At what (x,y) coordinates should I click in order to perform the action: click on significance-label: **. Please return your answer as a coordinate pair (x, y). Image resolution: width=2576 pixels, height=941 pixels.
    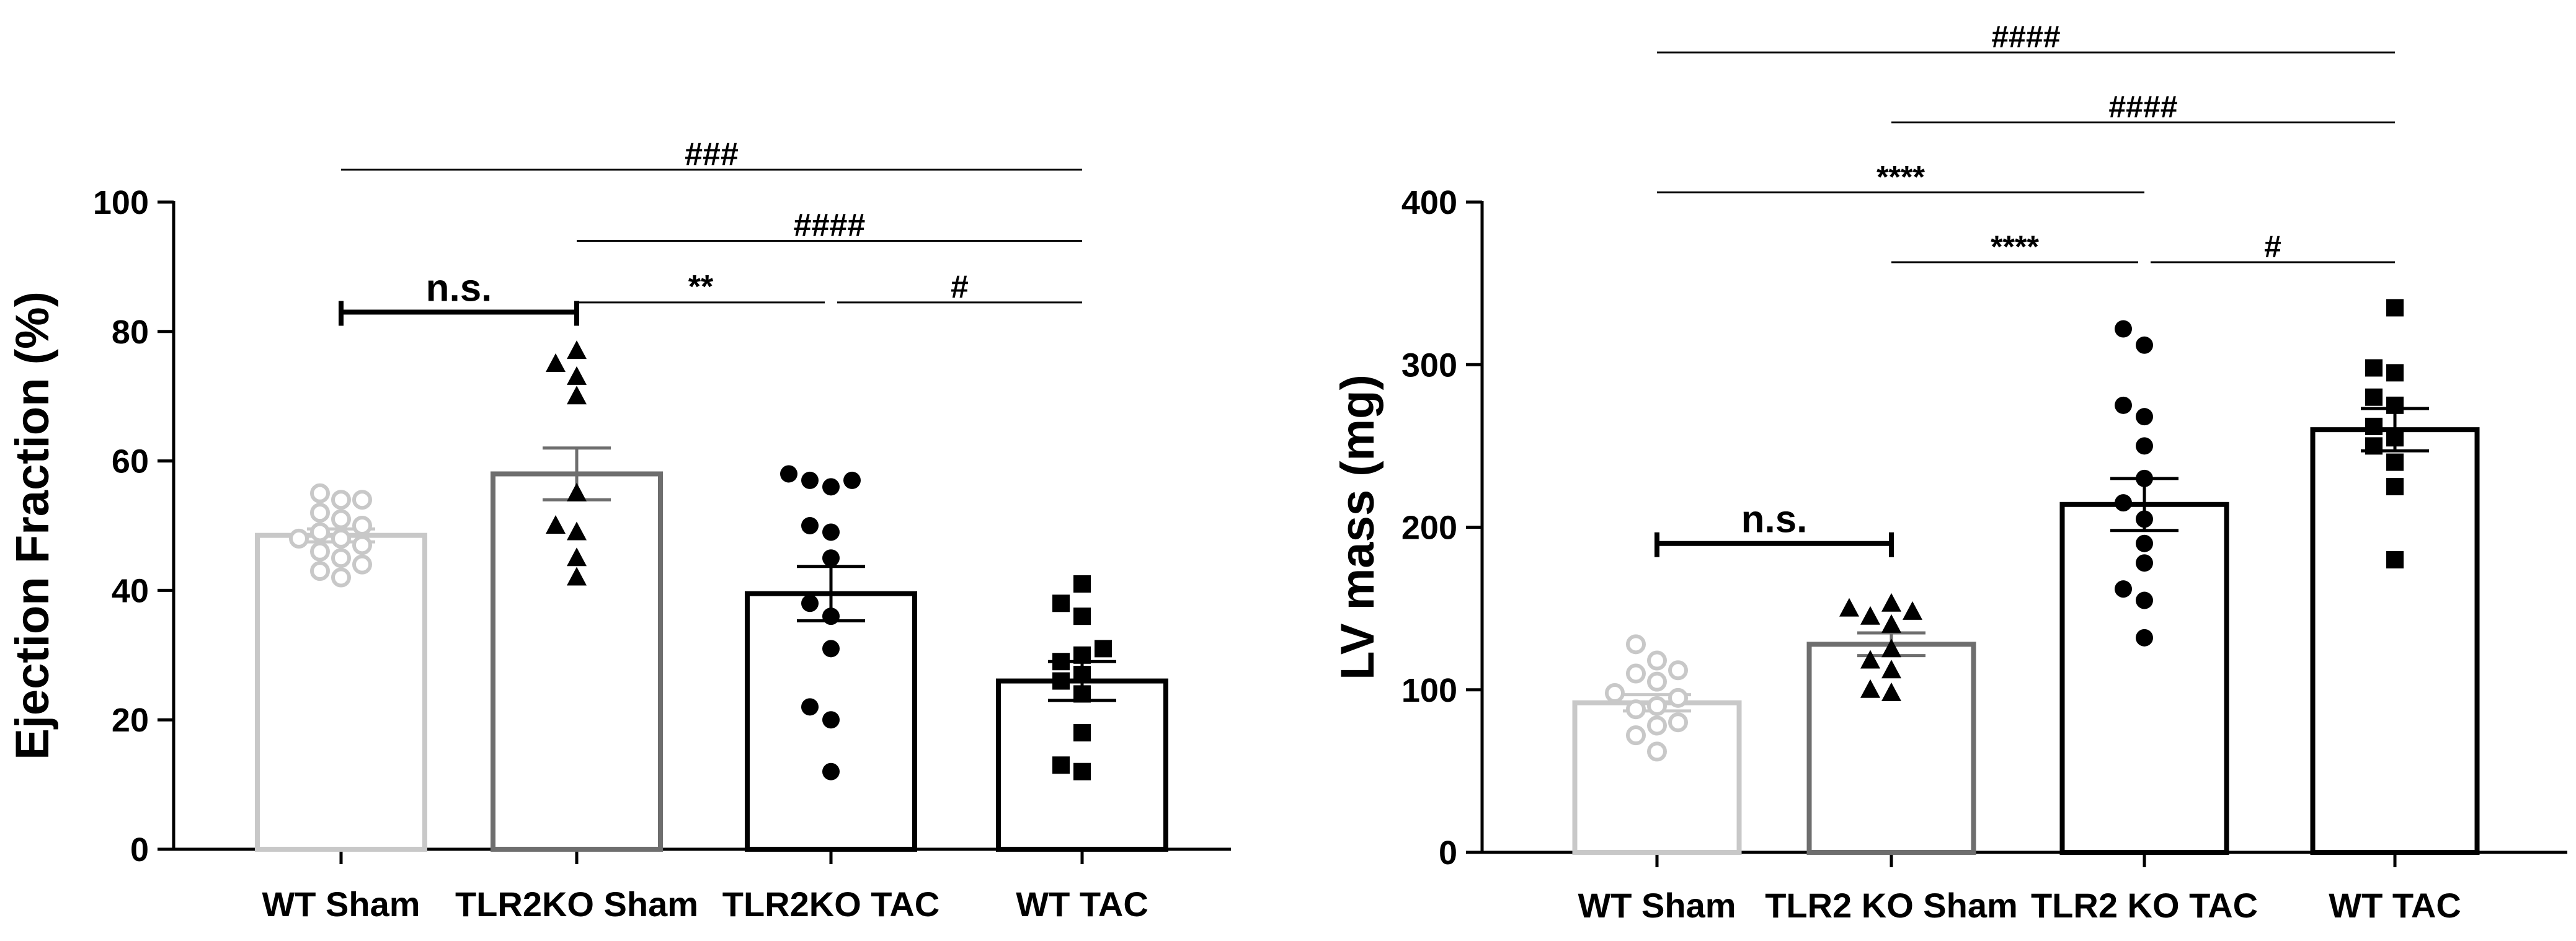
    Looking at the image, I should click on (701, 287).